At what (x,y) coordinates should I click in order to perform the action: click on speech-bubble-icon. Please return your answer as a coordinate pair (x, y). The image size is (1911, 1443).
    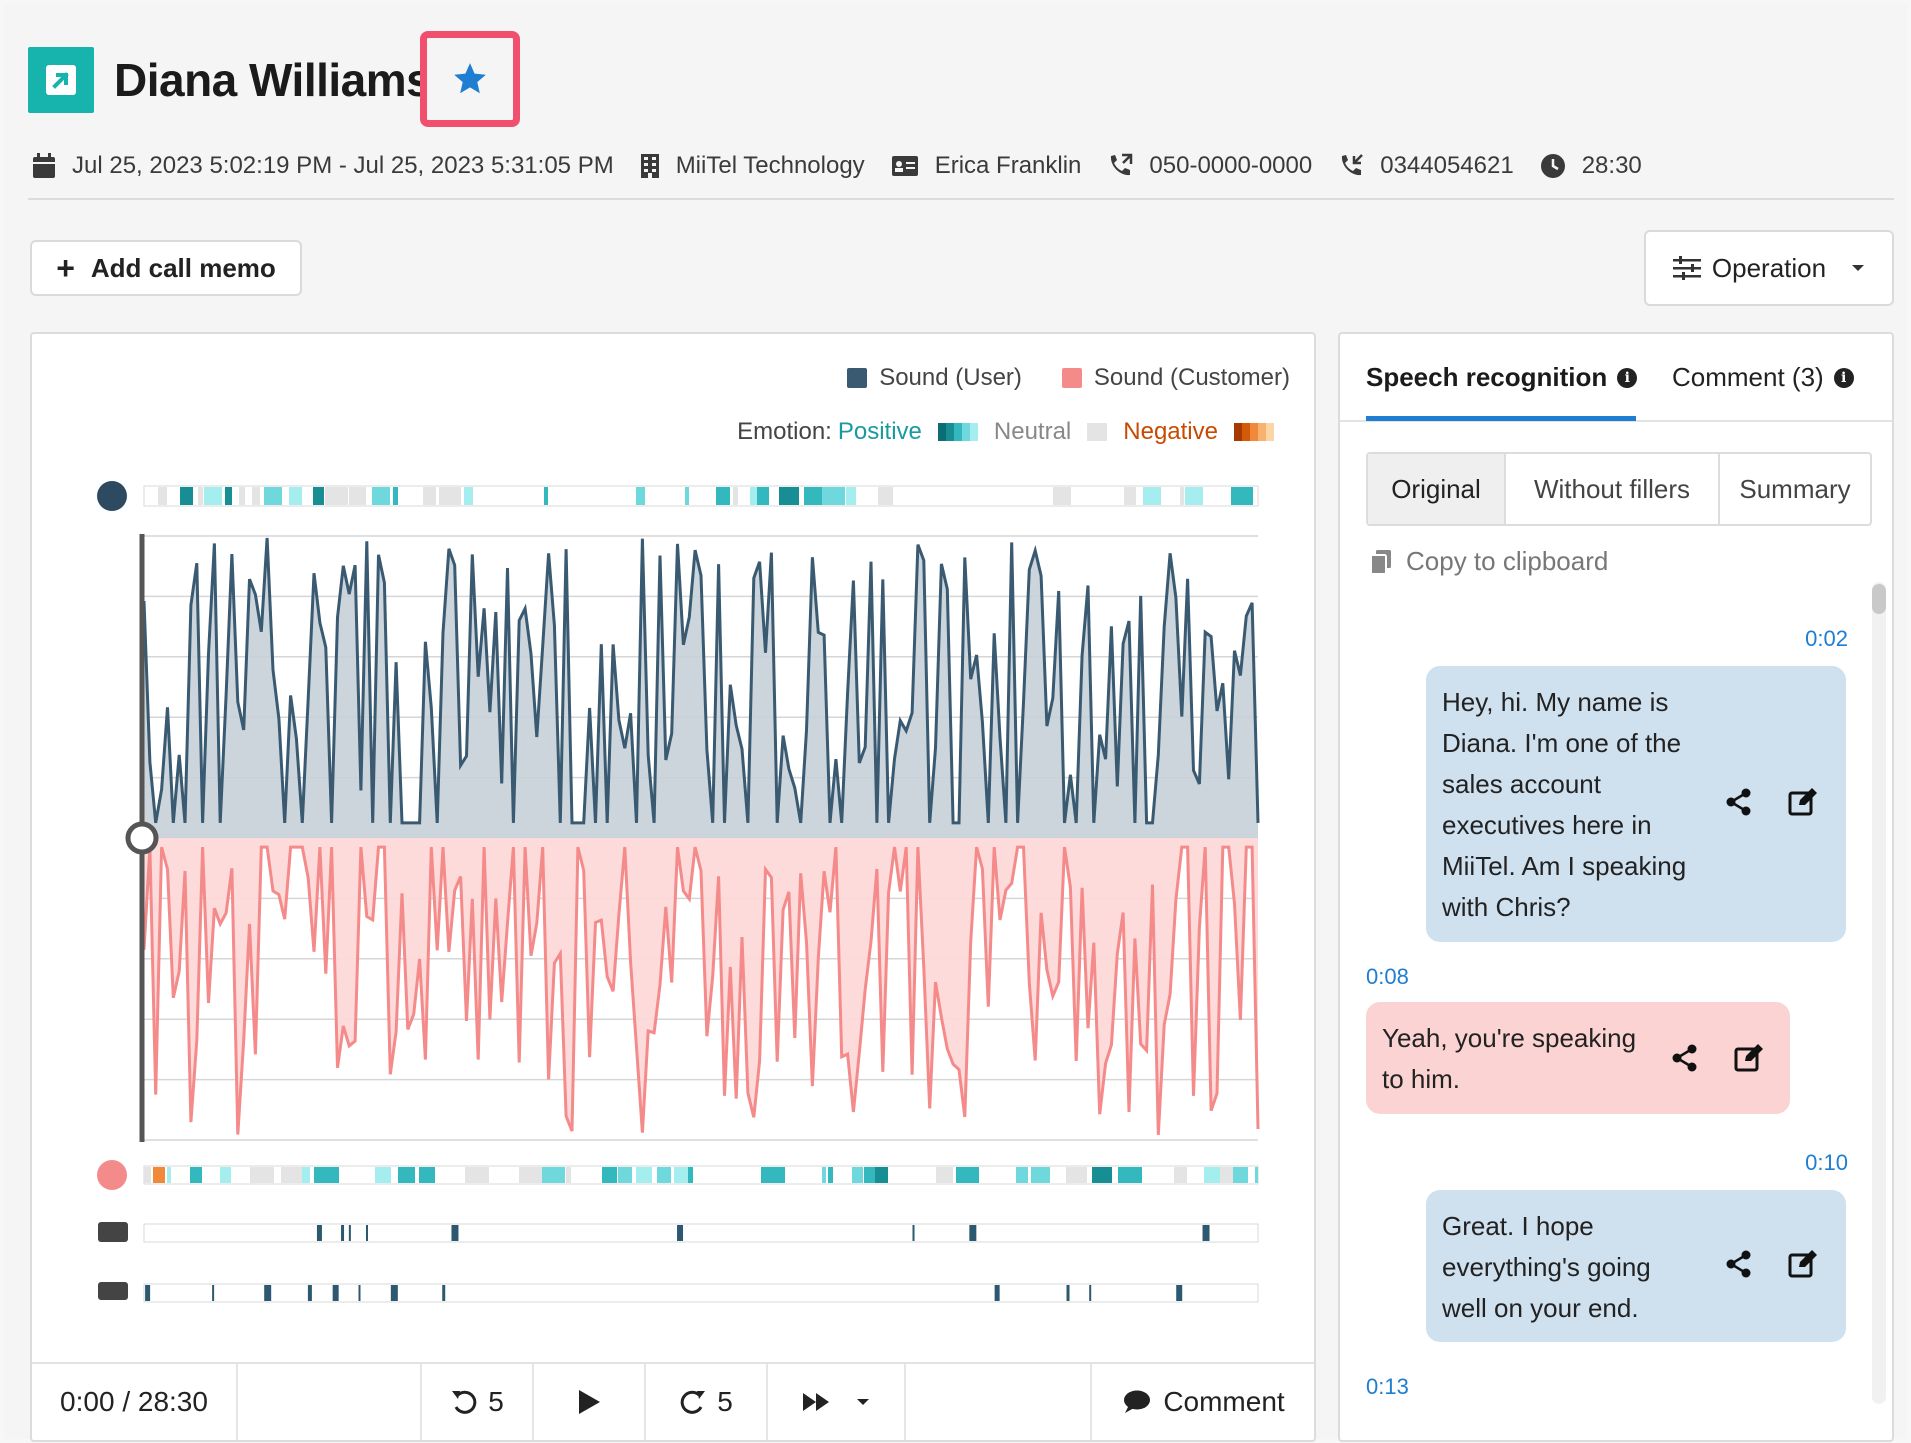
    Looking at the image, I should click on (1137, 1401).